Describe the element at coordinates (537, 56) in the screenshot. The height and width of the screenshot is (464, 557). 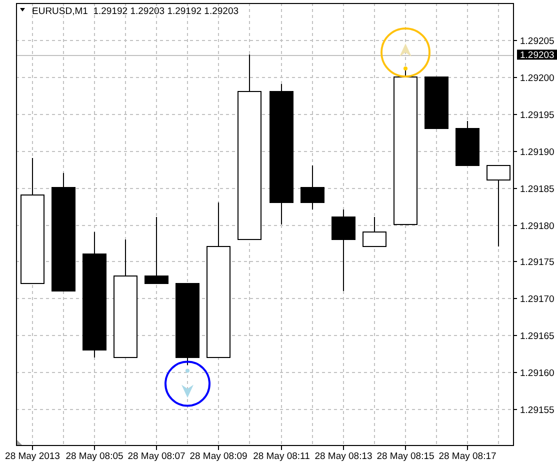
I see `ref-line-label: 1.29203` at that location.